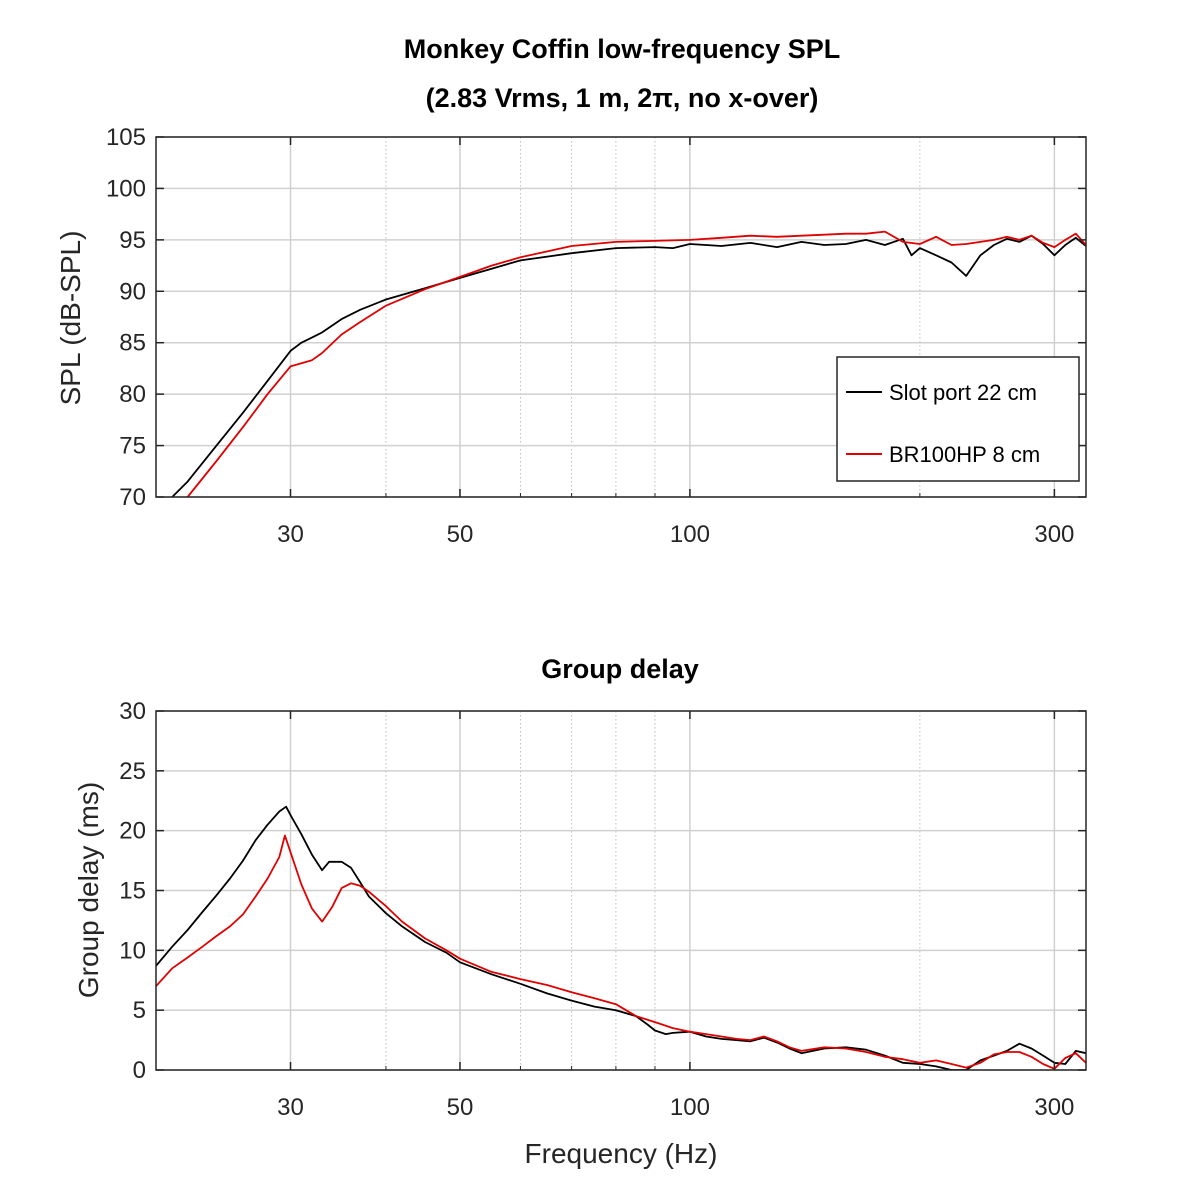  I want to click on spl-y-tick-label: 95, so click(132, 240).